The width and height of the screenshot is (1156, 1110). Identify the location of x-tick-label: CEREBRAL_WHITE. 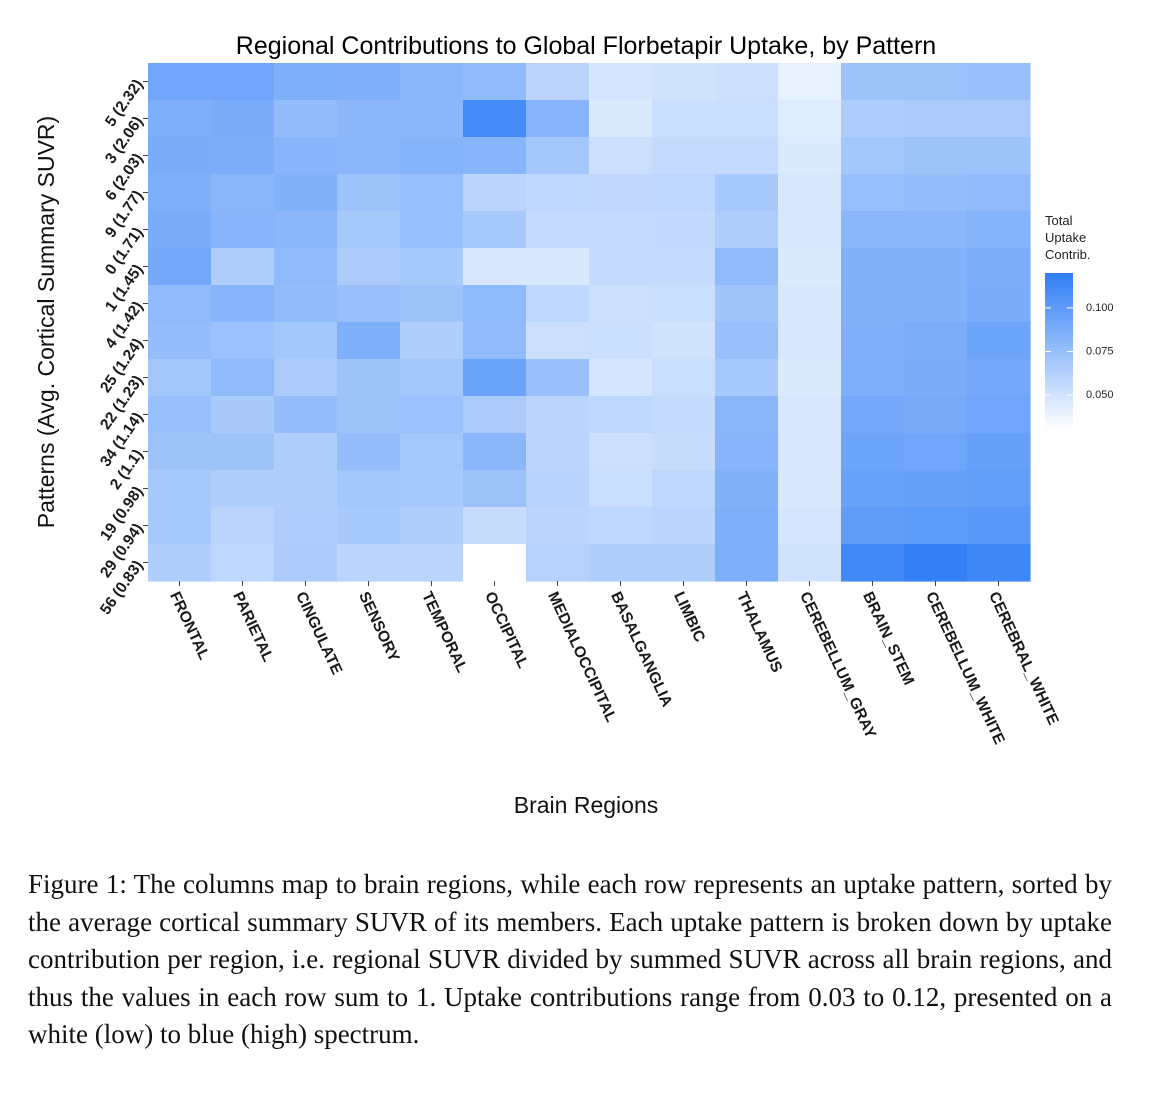
(1023, 658).